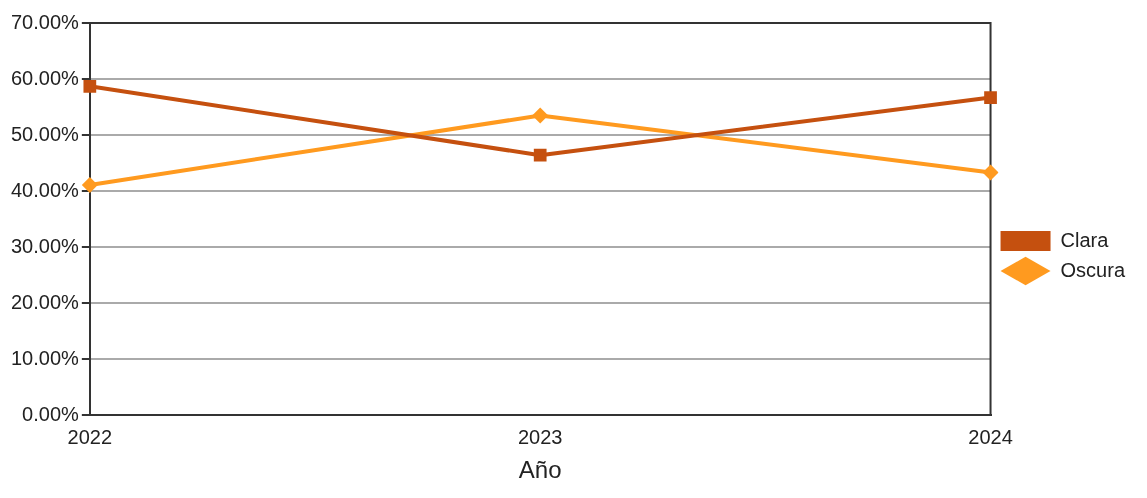 This screenshot has width=1147, height=498. I want to click on y-tick-label: 70.00%, so click(45, 21).